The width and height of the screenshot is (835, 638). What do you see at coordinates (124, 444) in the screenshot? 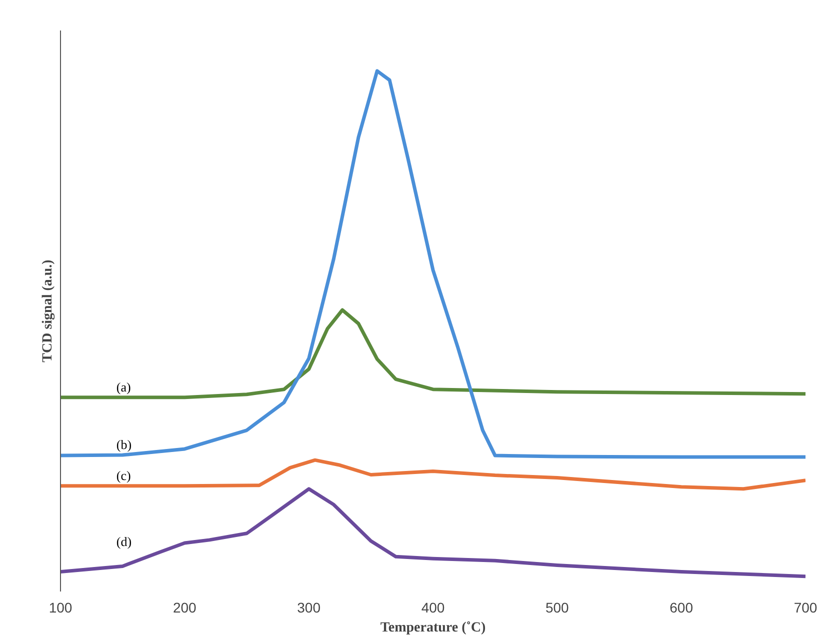
I see `series-label: (b)` at bounding box center [124, 444].